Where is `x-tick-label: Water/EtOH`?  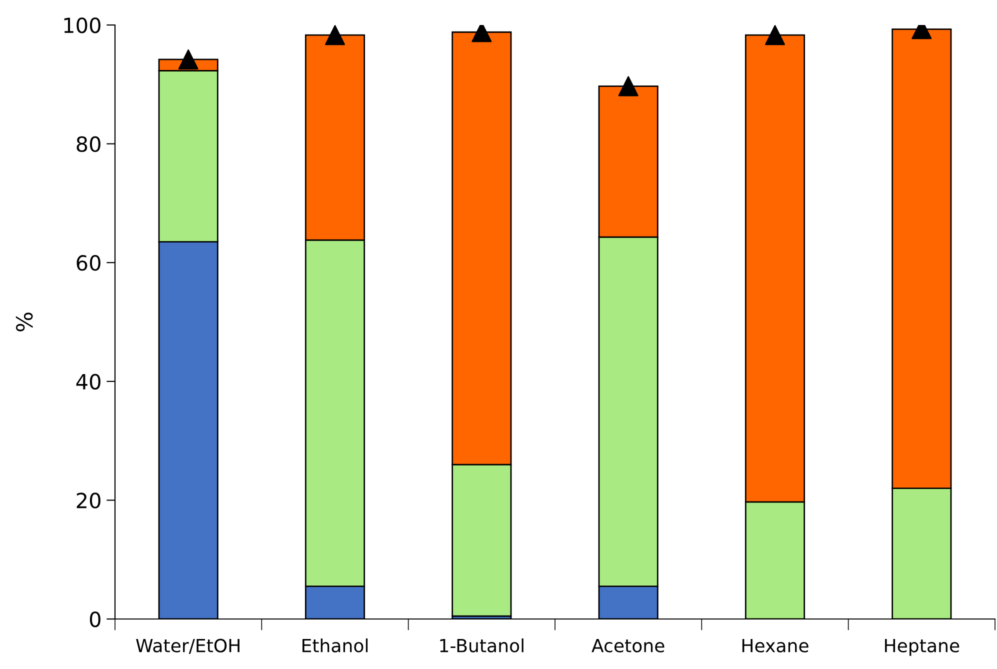 x-tick-label: Water/EtOH is located at coordinates (188, 646).